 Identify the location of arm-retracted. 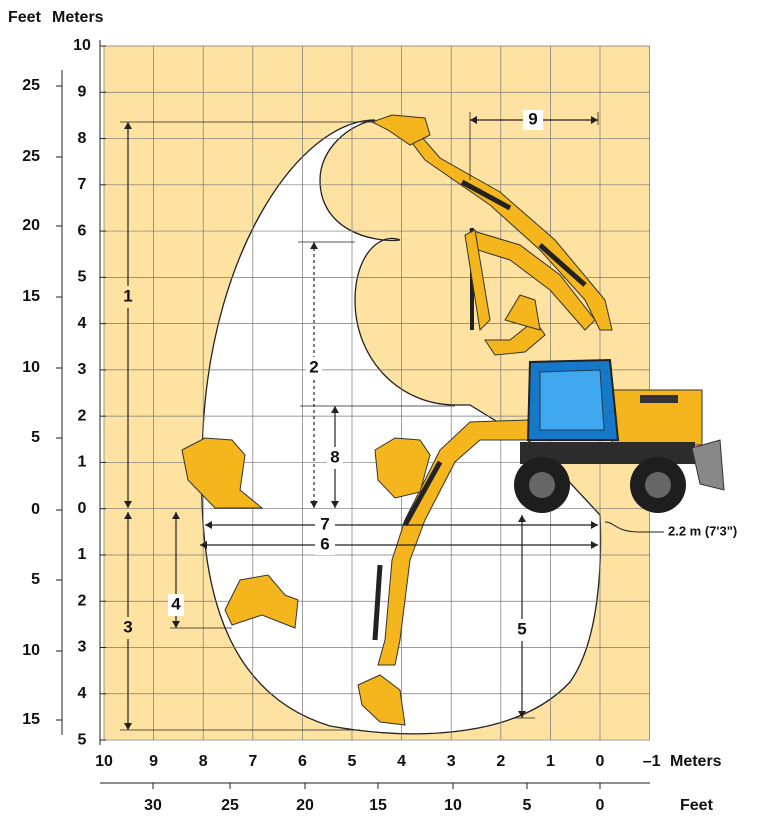
(477, 280).